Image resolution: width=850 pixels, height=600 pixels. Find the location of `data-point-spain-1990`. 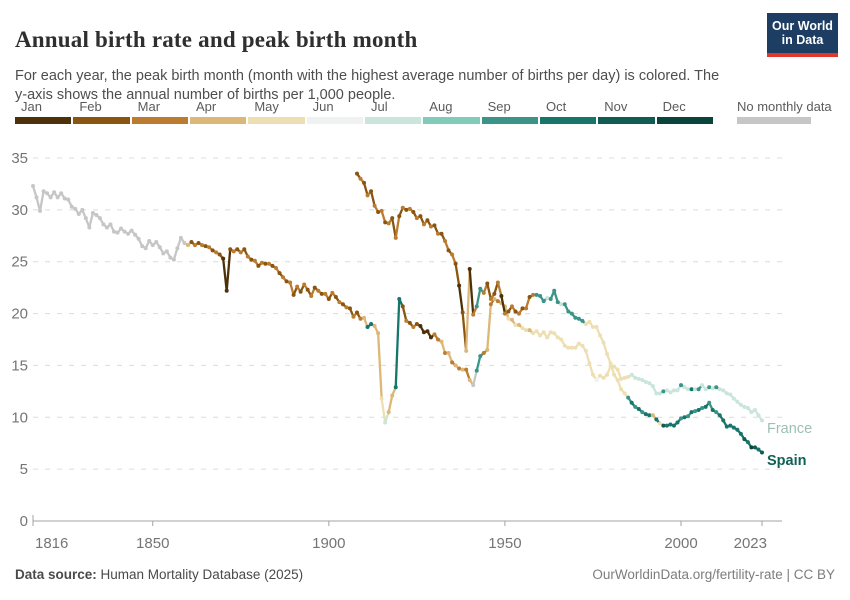

data-point-spain-1990 is located at coordinates (645, 414).